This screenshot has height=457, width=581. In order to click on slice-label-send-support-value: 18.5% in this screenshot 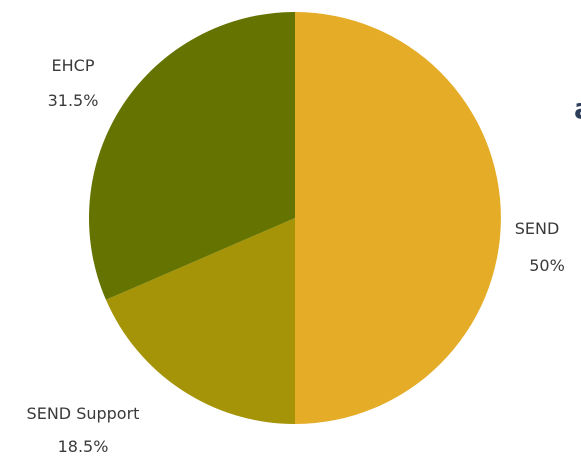, I will do `click(83, 446)`.